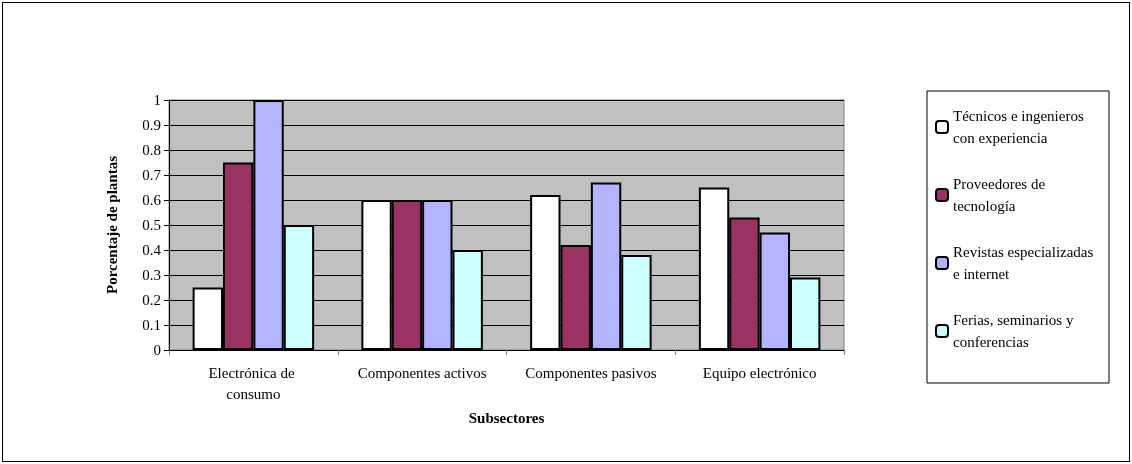  Describe the element at coordinates (152, 175) in the screenshot. I see `y-tick-label: 0.7` at that location.